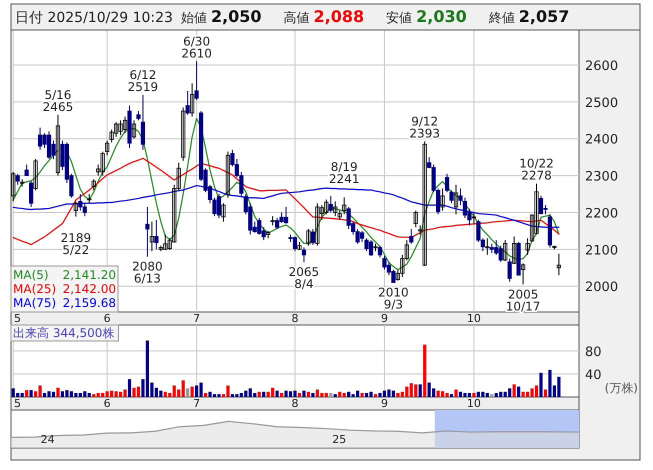 The height and width of the screenshot is (470, 653). Describe the element at coordinates (58, 101) in the screenshot. I see `annotation: 5/16 2465` at that location.